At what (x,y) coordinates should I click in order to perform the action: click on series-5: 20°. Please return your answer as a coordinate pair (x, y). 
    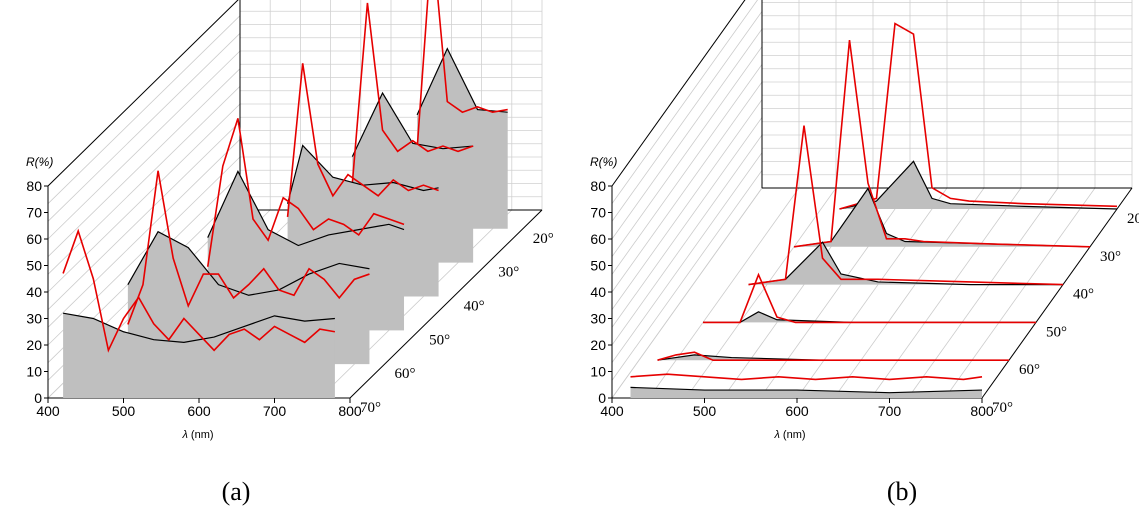
    Looking at the image, I should click on (989, 124).